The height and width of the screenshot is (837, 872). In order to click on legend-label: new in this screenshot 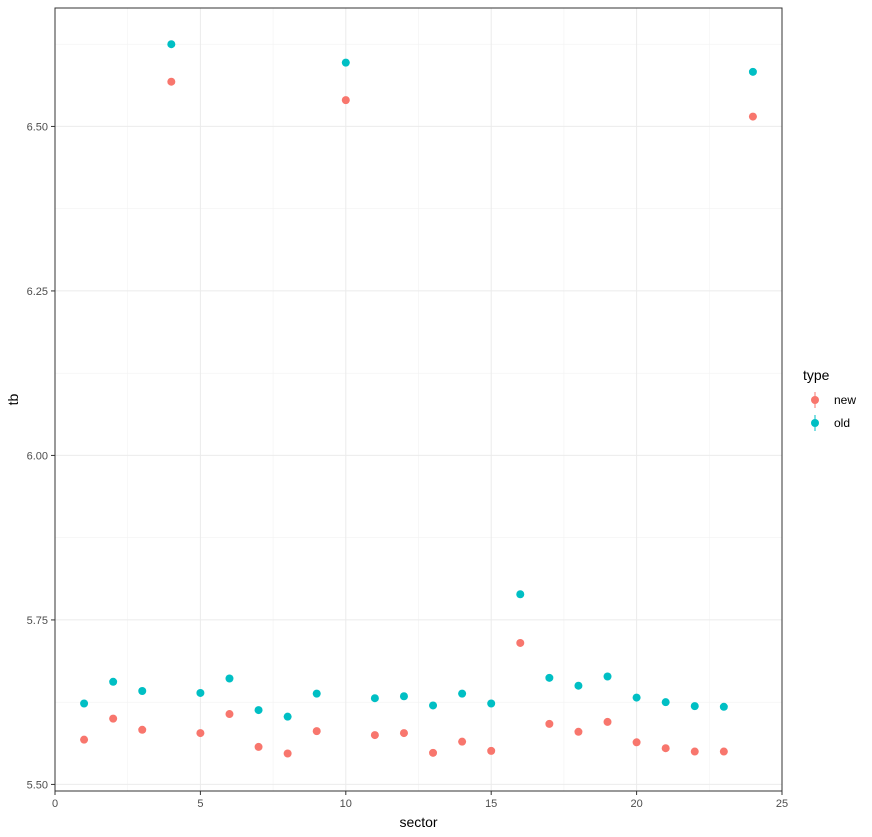, I will do `click(845, 400)`.